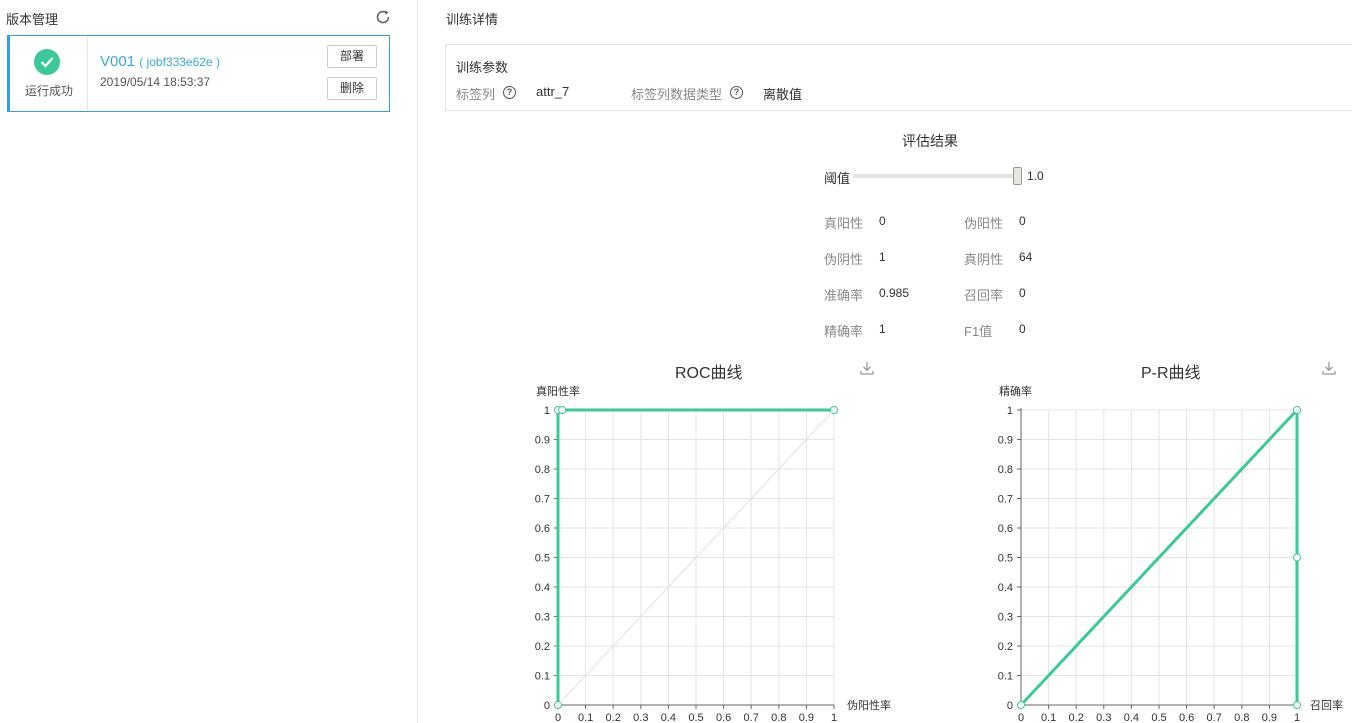 This screenshot has height=723, width=1352. Describe the element at coordinates (984, 259) in the screenshot. I see `metric-label: 真阴性` at that location.